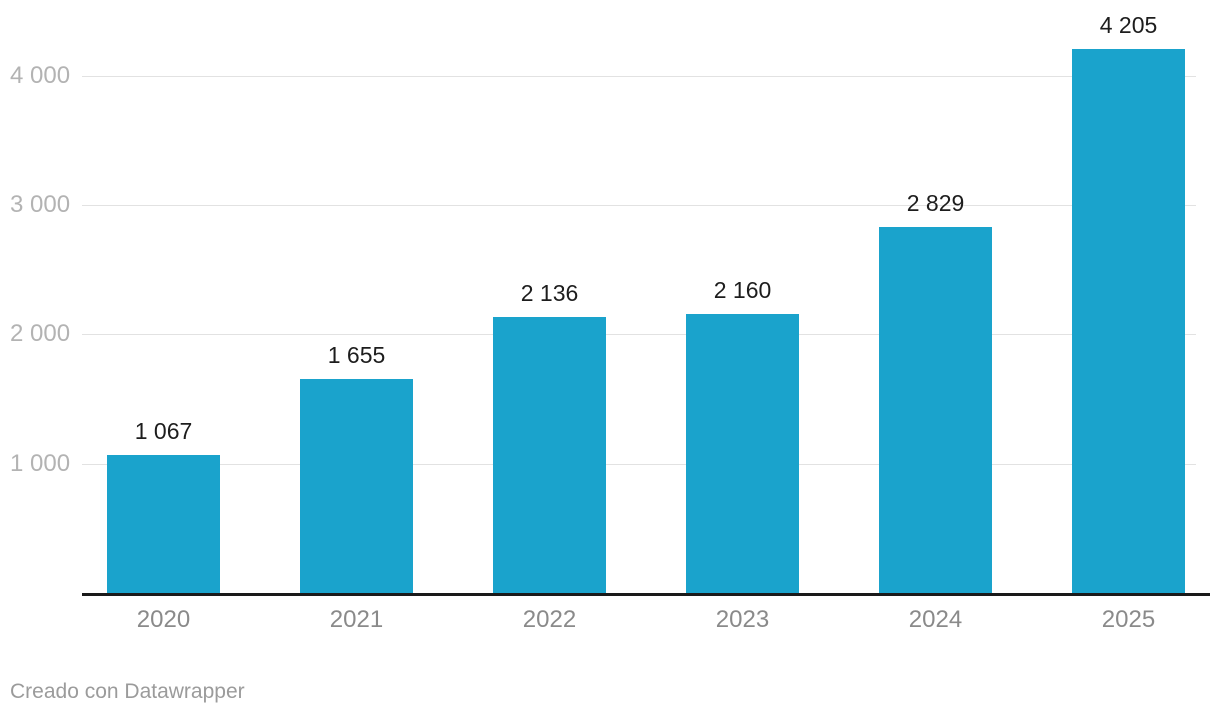 This screenshot has height=718, width=1220. I want to click on bar-value-label-2024: 2 829, so click(935, 203).